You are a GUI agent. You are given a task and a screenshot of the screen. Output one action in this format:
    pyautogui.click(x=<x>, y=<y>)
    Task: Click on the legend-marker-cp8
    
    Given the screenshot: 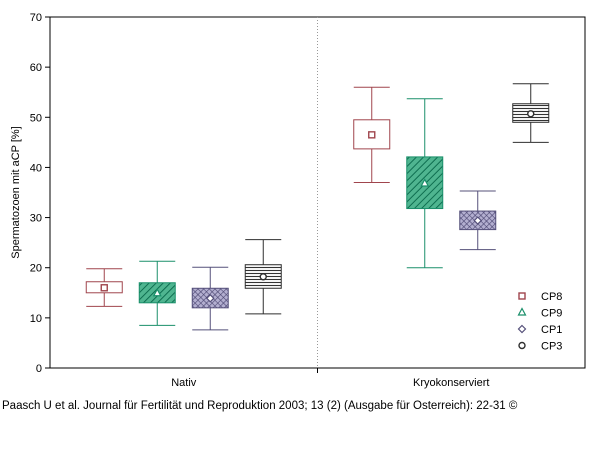 What is the action you would take?
    pyautogui.click(x=522, y=296)
    